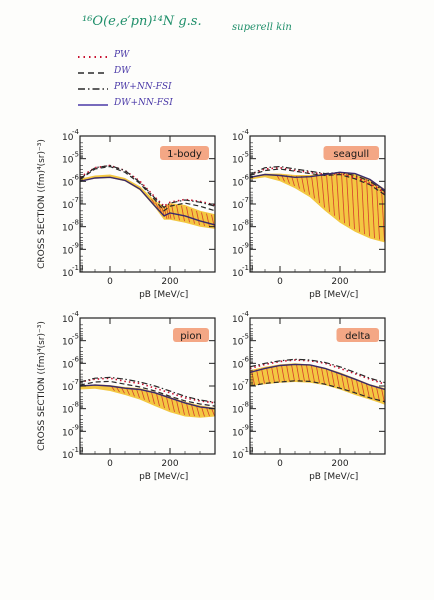 The image size is (434, 600). Describe the element at coordinates (262, 27) in the screenshot. I see `kinematics-note: superell kin` at that location.